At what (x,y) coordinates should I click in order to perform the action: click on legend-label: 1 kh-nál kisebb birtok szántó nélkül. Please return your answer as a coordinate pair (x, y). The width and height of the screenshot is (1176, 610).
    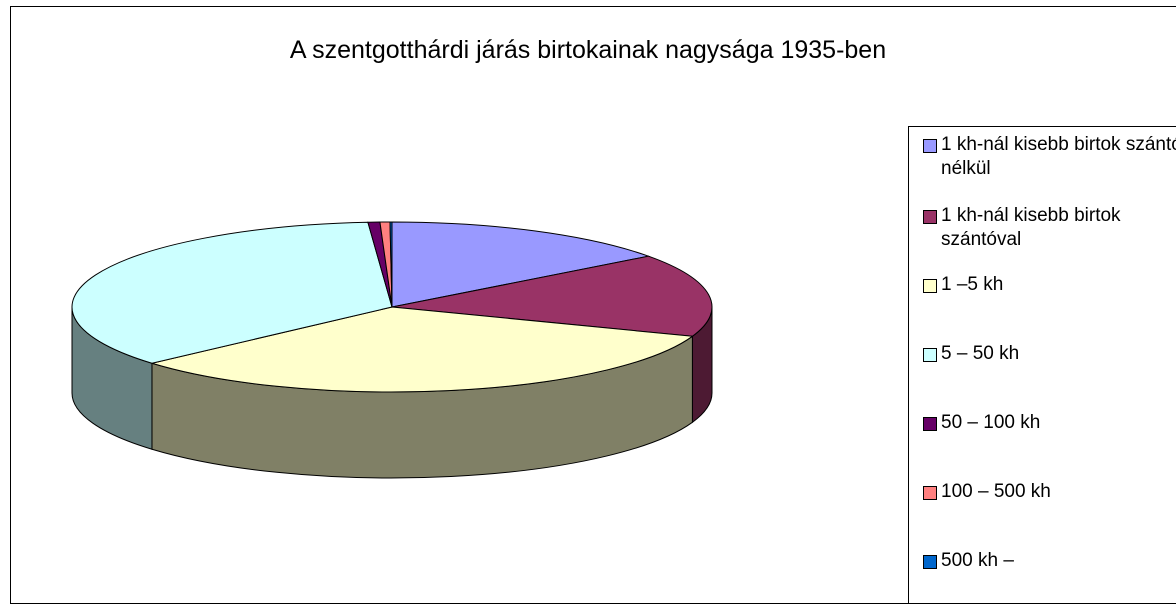
    Looking at the image, I should click on (1058, 156).